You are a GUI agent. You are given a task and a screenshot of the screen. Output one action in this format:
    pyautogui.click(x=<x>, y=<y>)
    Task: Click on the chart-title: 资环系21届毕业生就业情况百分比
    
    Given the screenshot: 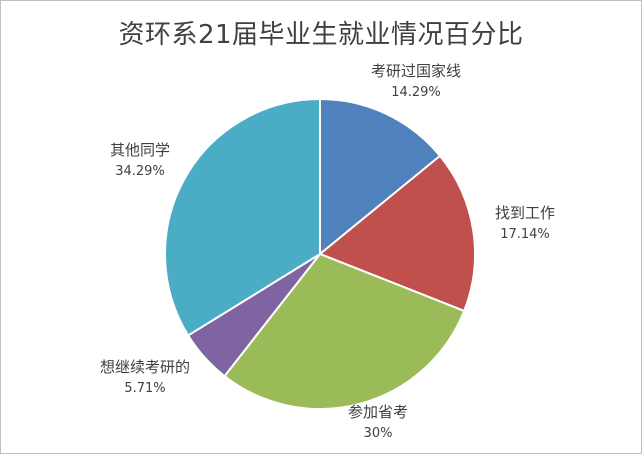 What is the action you would take?
    pyautogui.click(x=321, y=35)
    